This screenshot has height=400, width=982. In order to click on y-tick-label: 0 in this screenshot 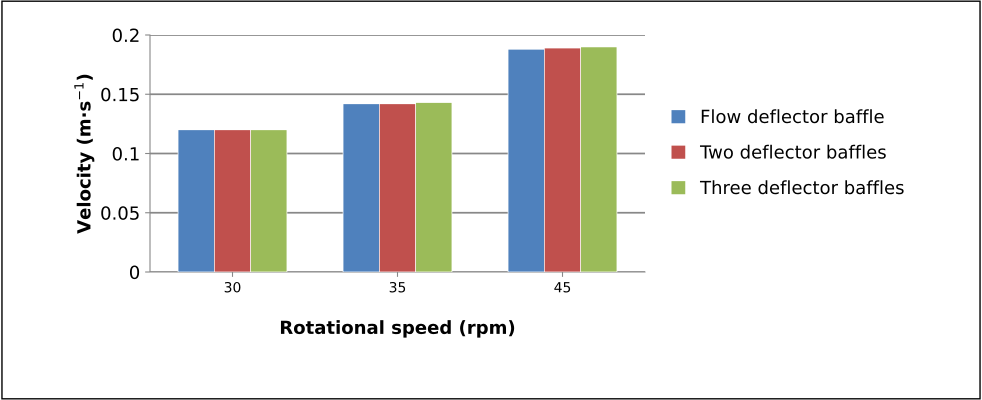, I will do `click(135, 272)`.